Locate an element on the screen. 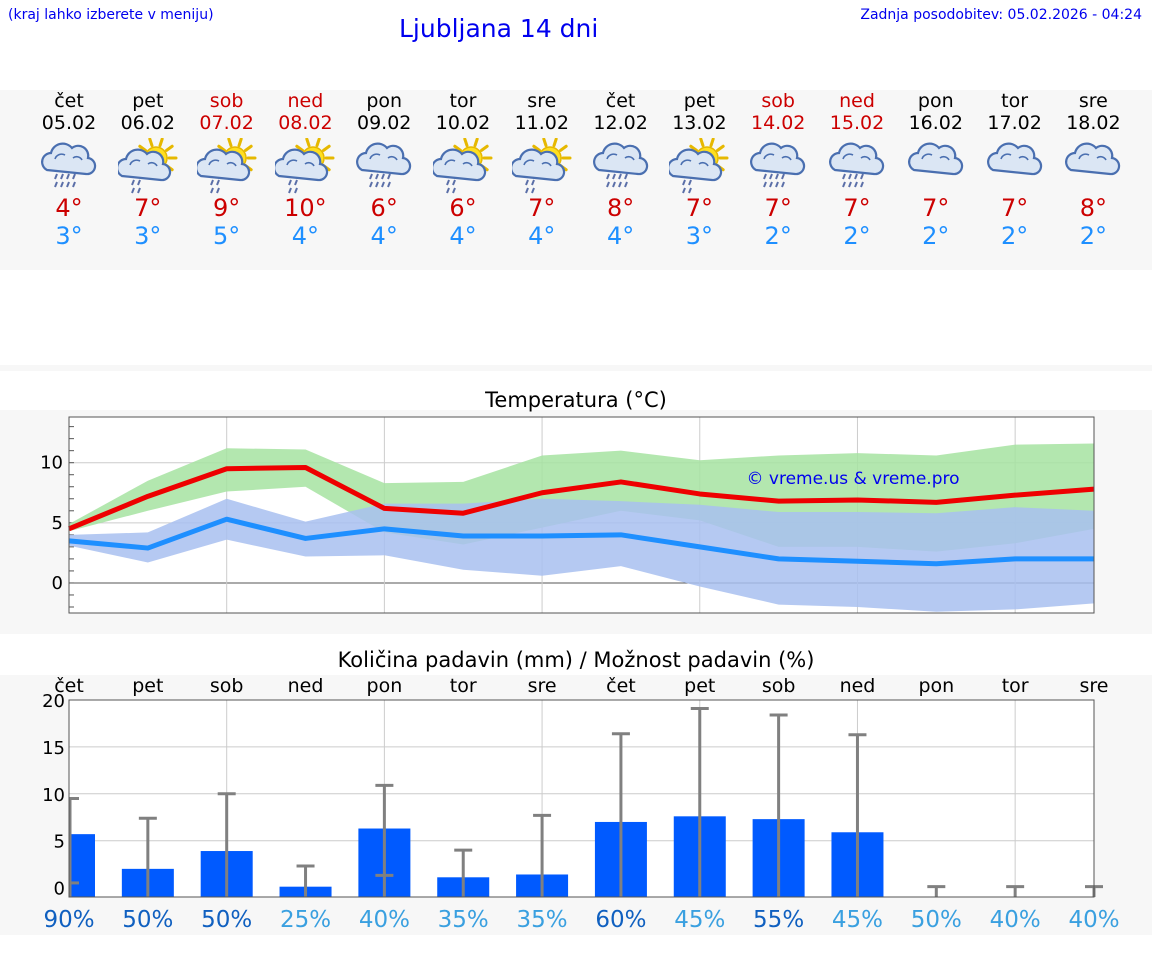 This screenshot has width=1152, height=975. precip-bar is located at coordinates (82, 865).